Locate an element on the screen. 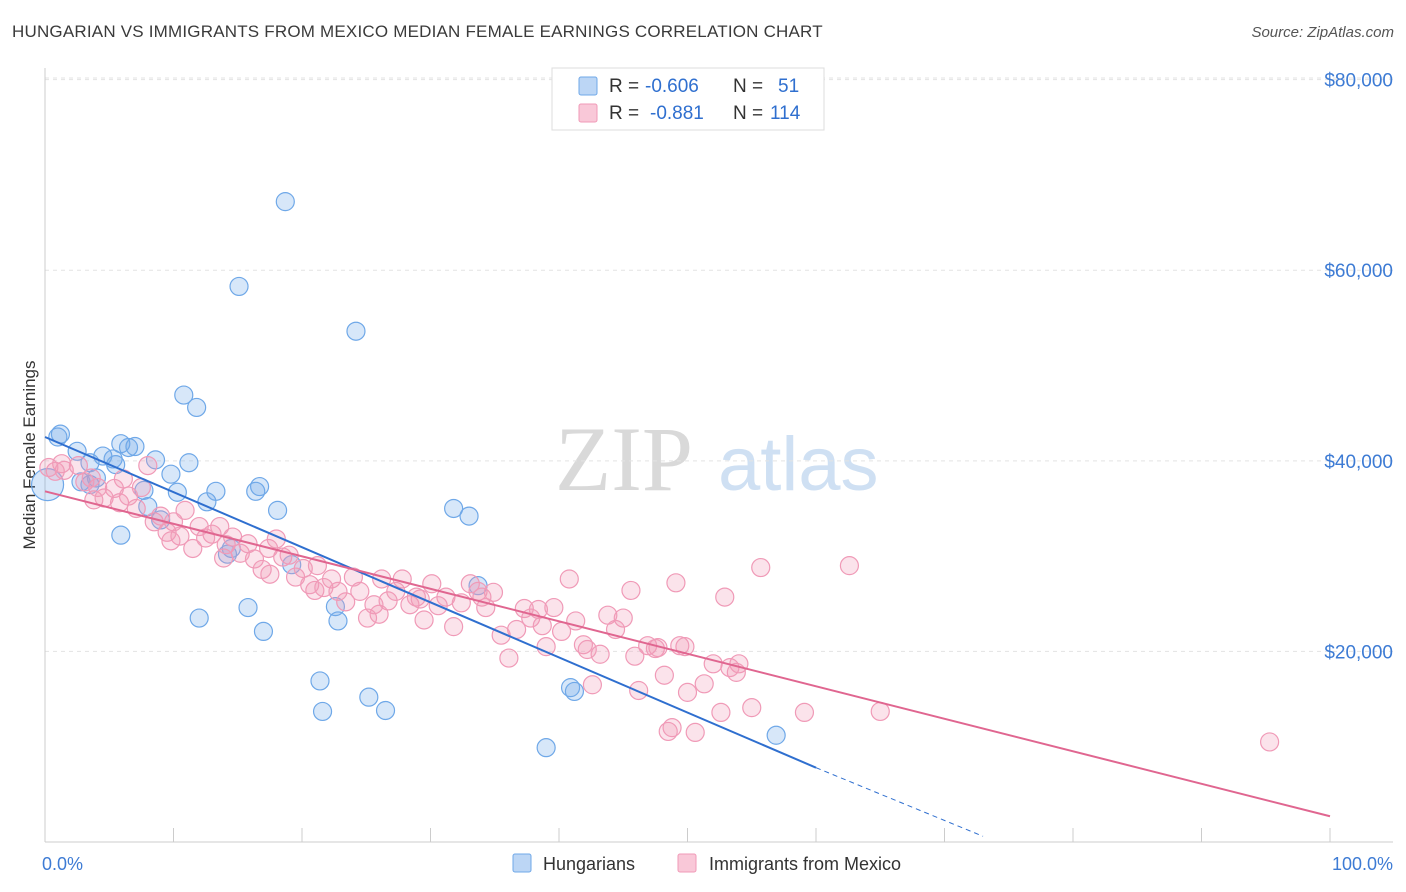  stats-r-value-2: -0.881 is located at coordinates (677, 113).